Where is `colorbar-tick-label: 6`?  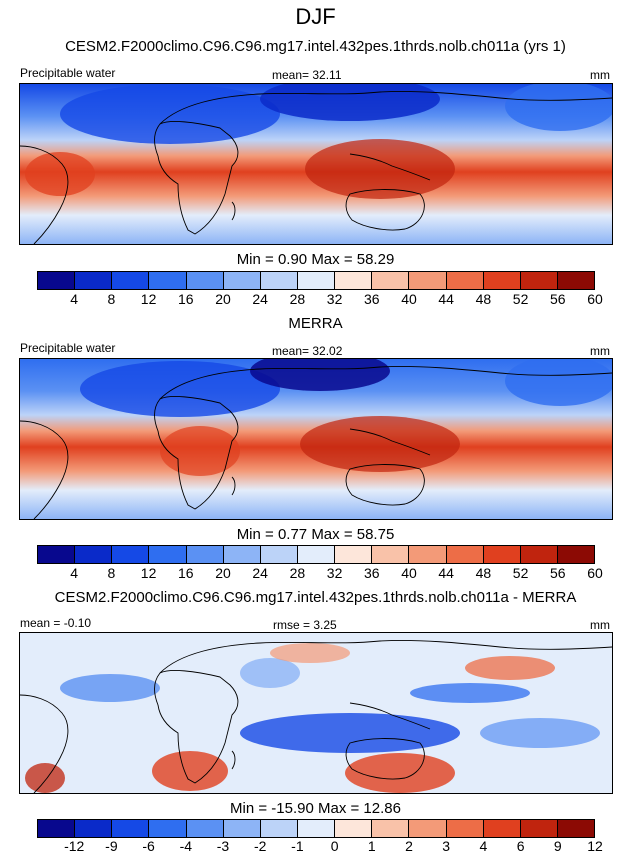 colorbar-tick-label: 6 is located at coordinates (520, 846).